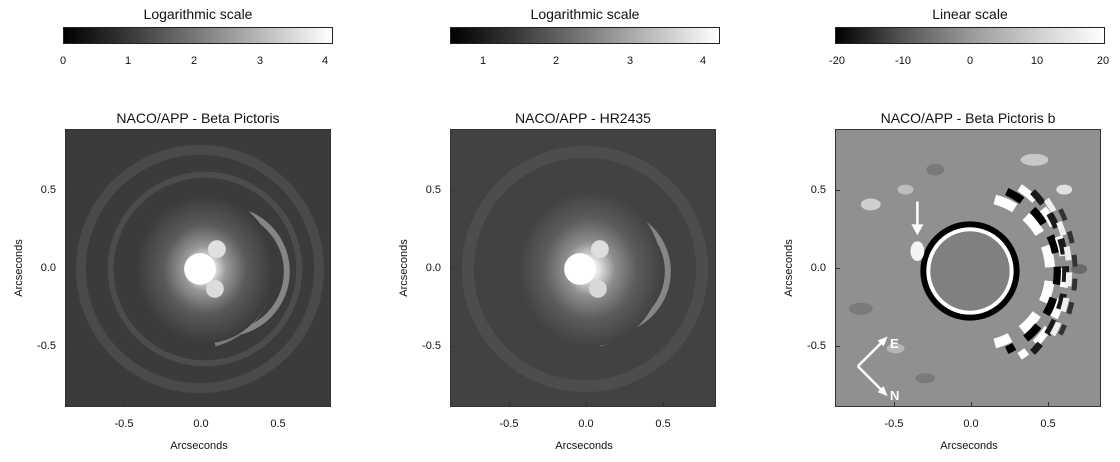 The width and height of the screenshot is (1120, 462). I want to click on residual-rendering, so click(968, 268).